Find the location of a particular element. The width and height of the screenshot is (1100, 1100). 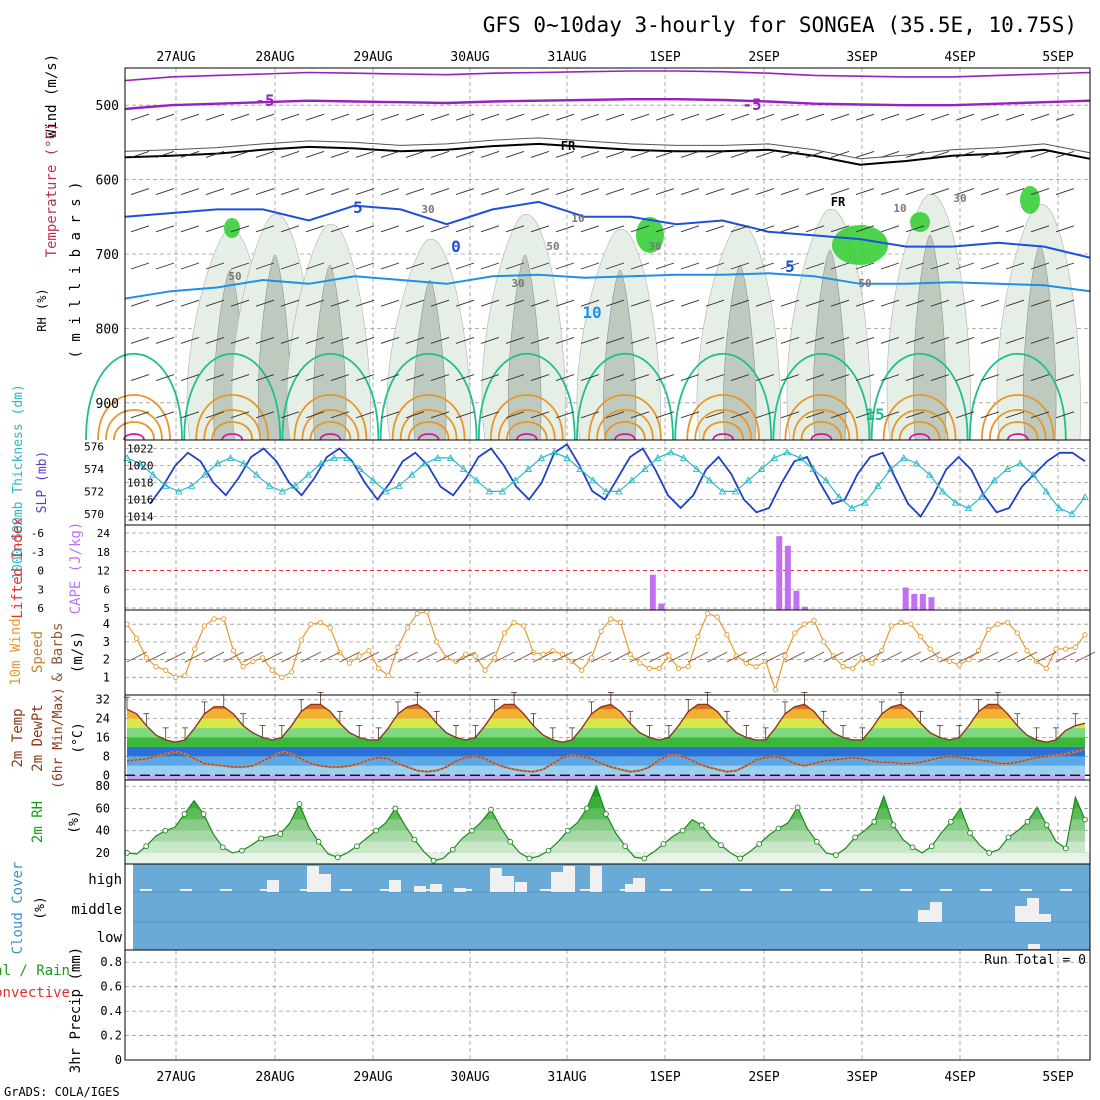

y-axis-label-temp2m: 2m Temp is located at coordinates (18, 737).